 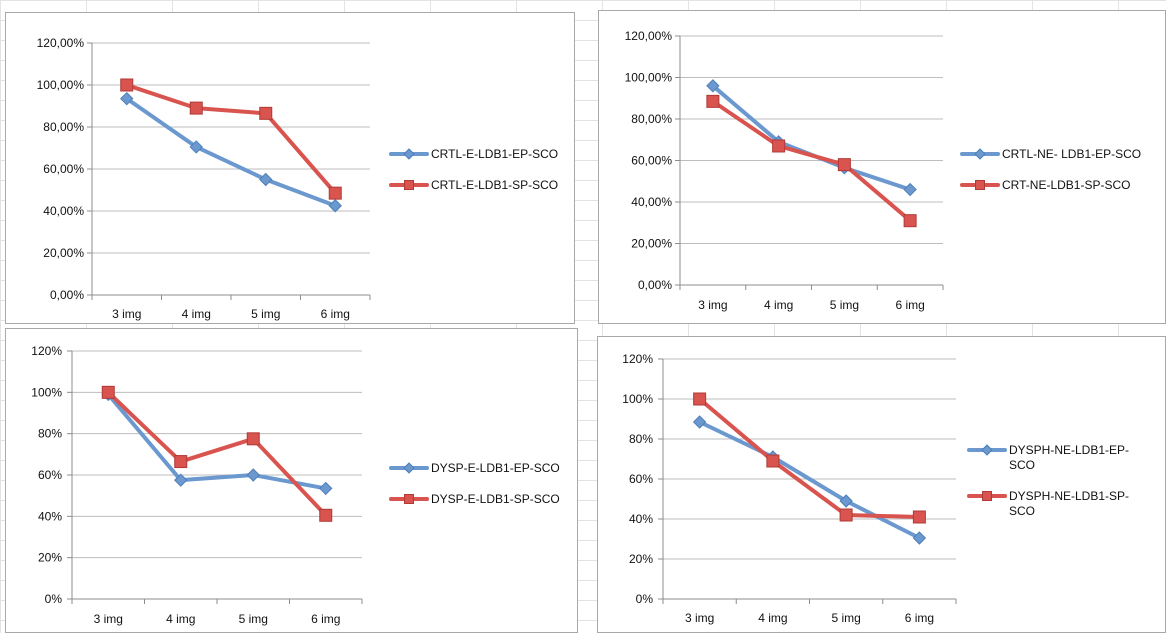 What do you see at coordinates (811, 137) in the screenshot?
I see `series-line-crtl-ne-ldb1-ep-sco` at bounding box center [811, 137].